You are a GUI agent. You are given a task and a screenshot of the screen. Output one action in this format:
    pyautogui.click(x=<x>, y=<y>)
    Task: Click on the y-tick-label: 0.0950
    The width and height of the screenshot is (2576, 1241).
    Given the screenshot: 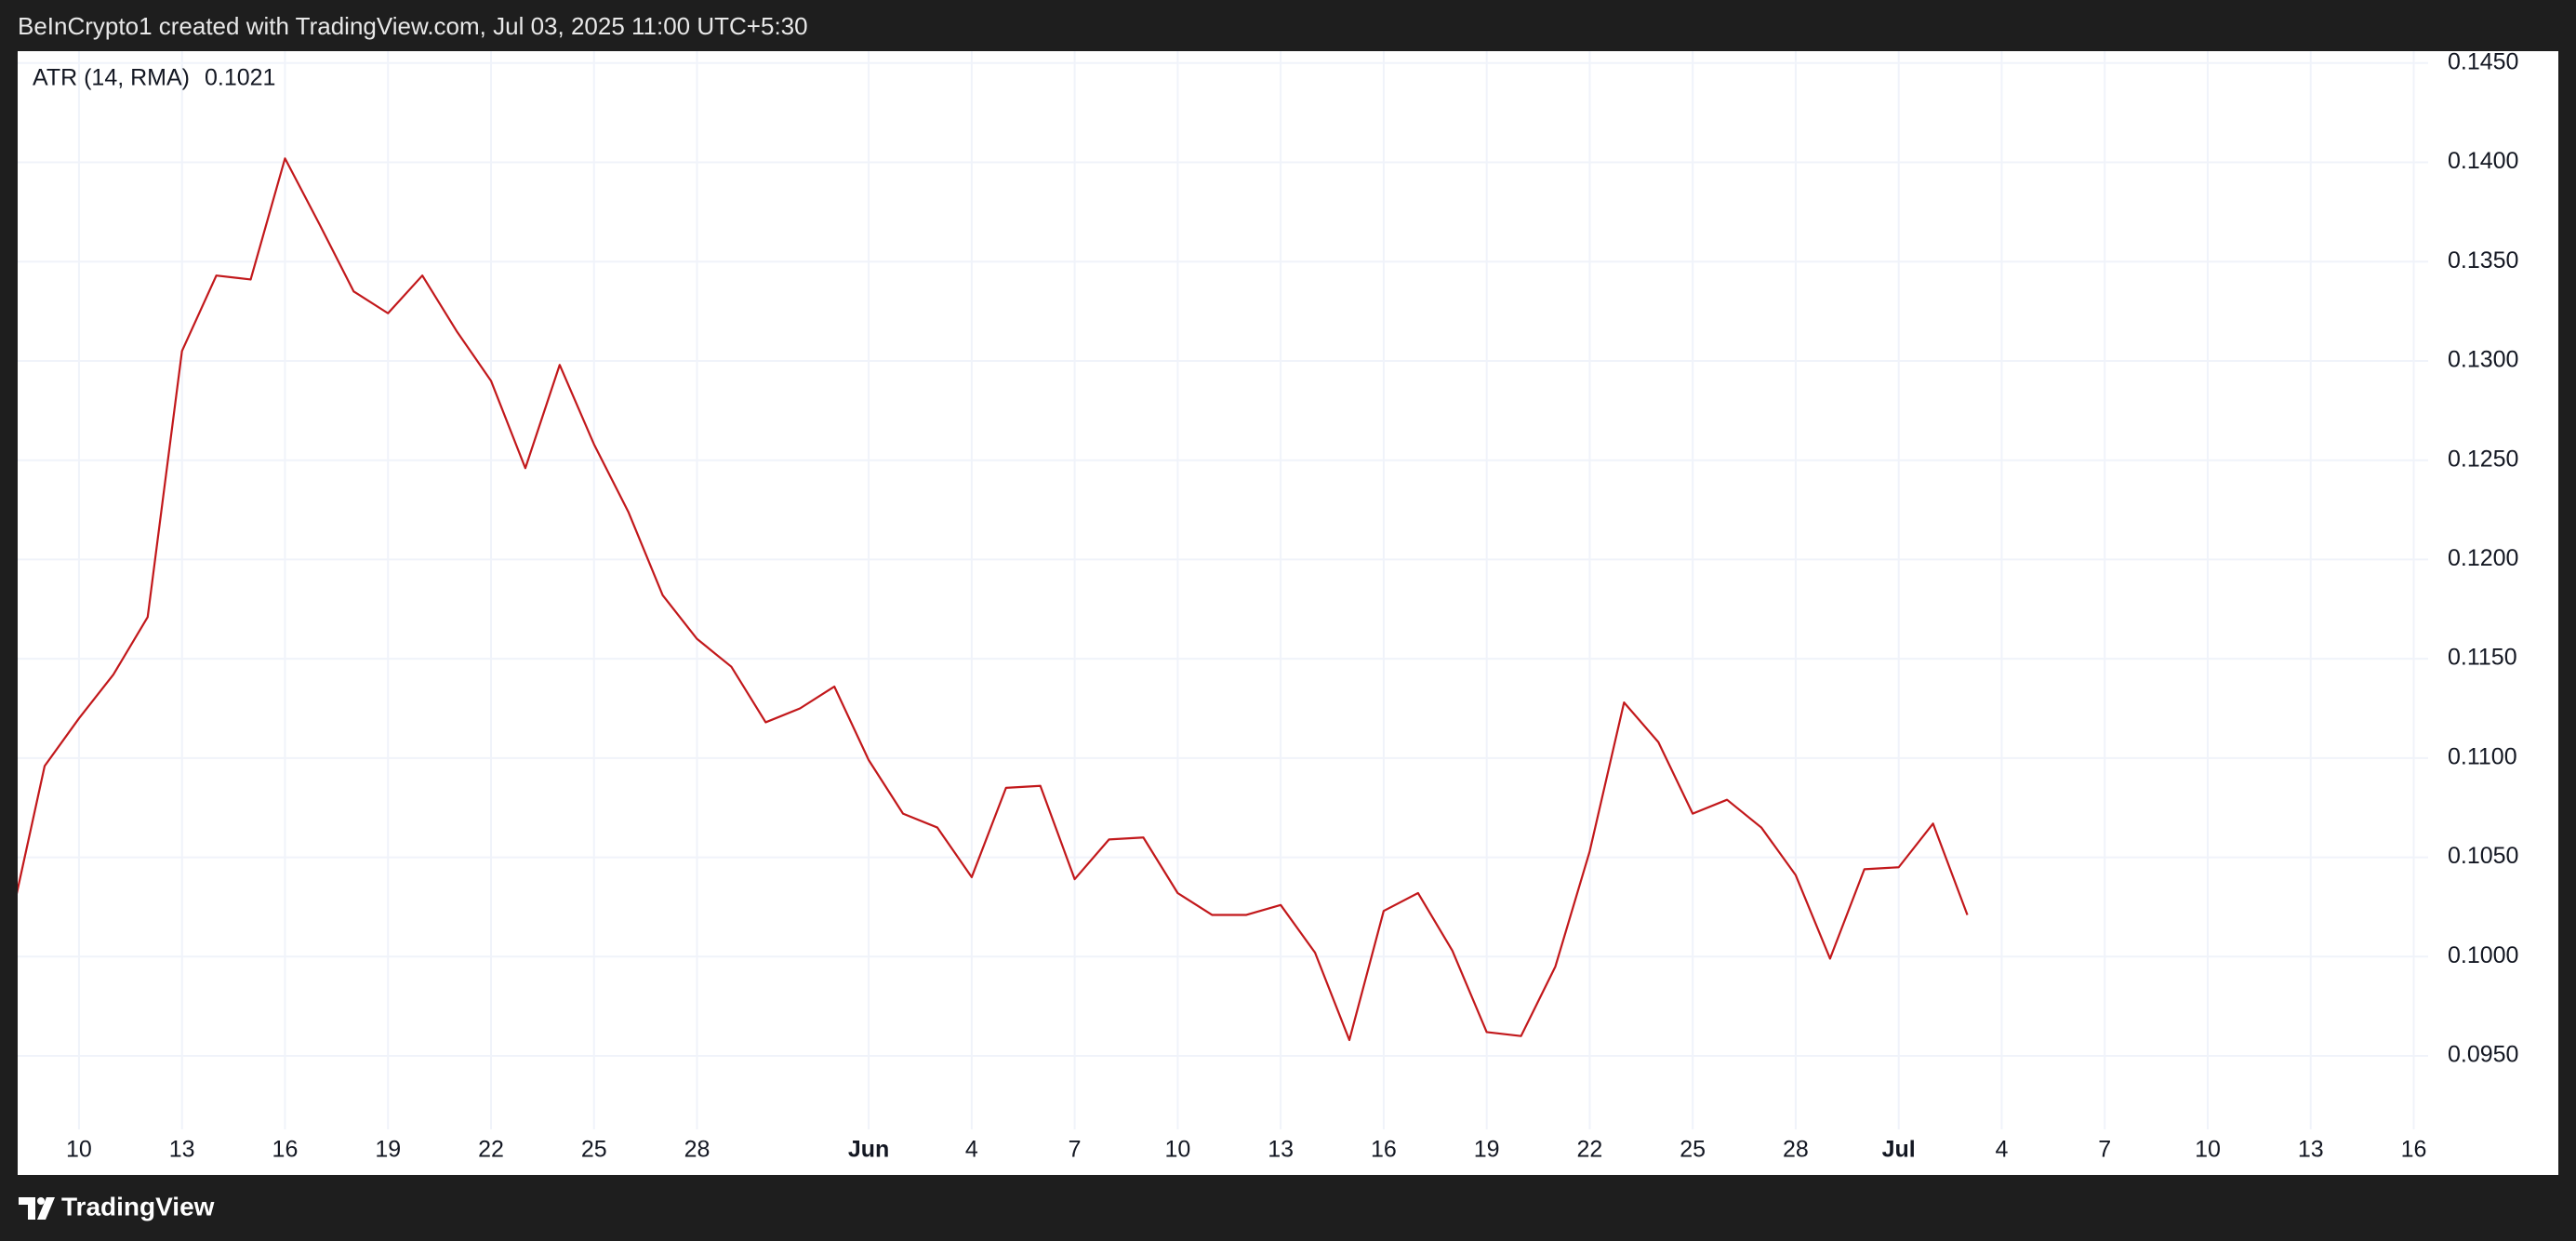 What is the action you would take?
    pyautogui.click(x=2483, y=1055)
    